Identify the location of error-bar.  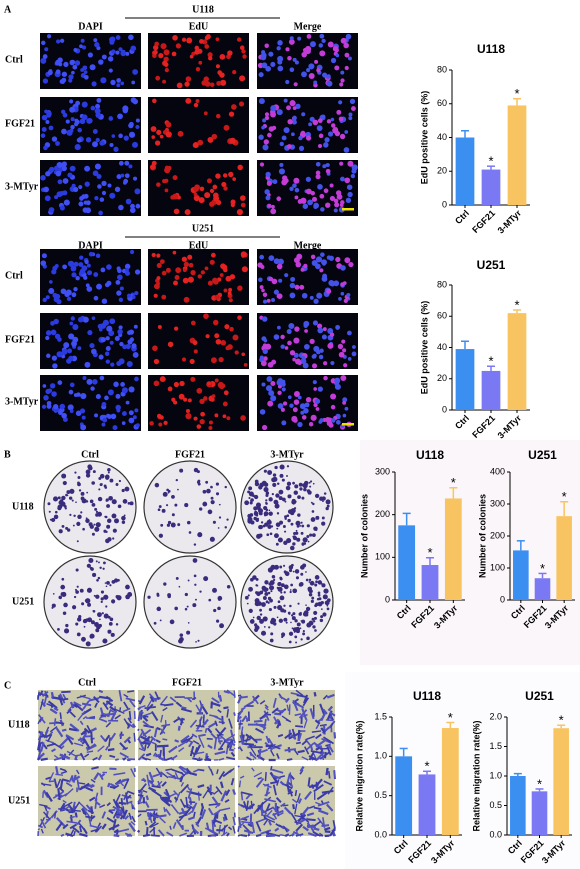
(520, 545).